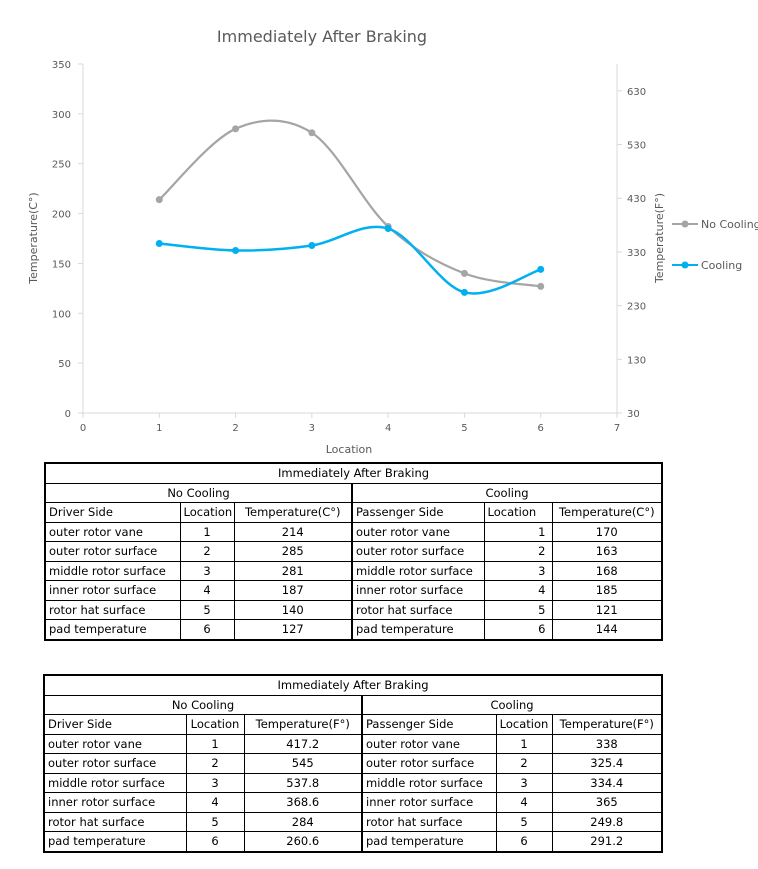 The height and width of the screenshot is (869, 758). What do you see at coordinates (61, 115) in the screenshot?
I see `y-tick-label: 300` at bounding box center [61, 115].